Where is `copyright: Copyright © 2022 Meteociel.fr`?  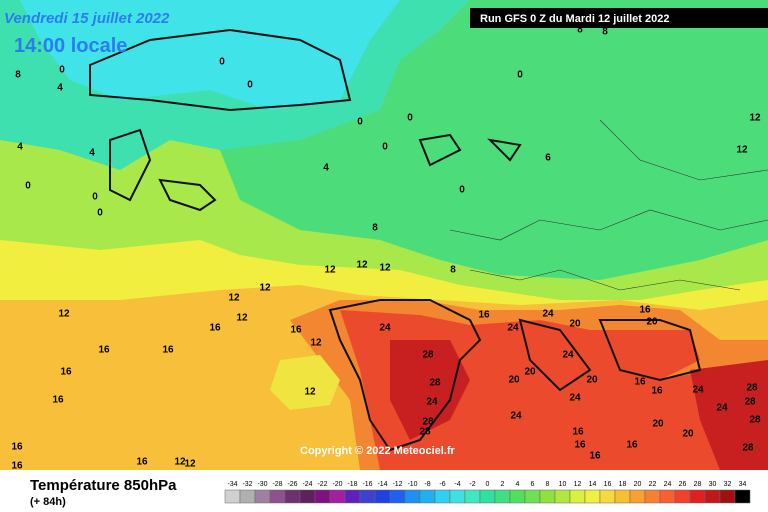
copyright: Copyright © 2022 Meteociel.fr is located at coordinates (378, 451).